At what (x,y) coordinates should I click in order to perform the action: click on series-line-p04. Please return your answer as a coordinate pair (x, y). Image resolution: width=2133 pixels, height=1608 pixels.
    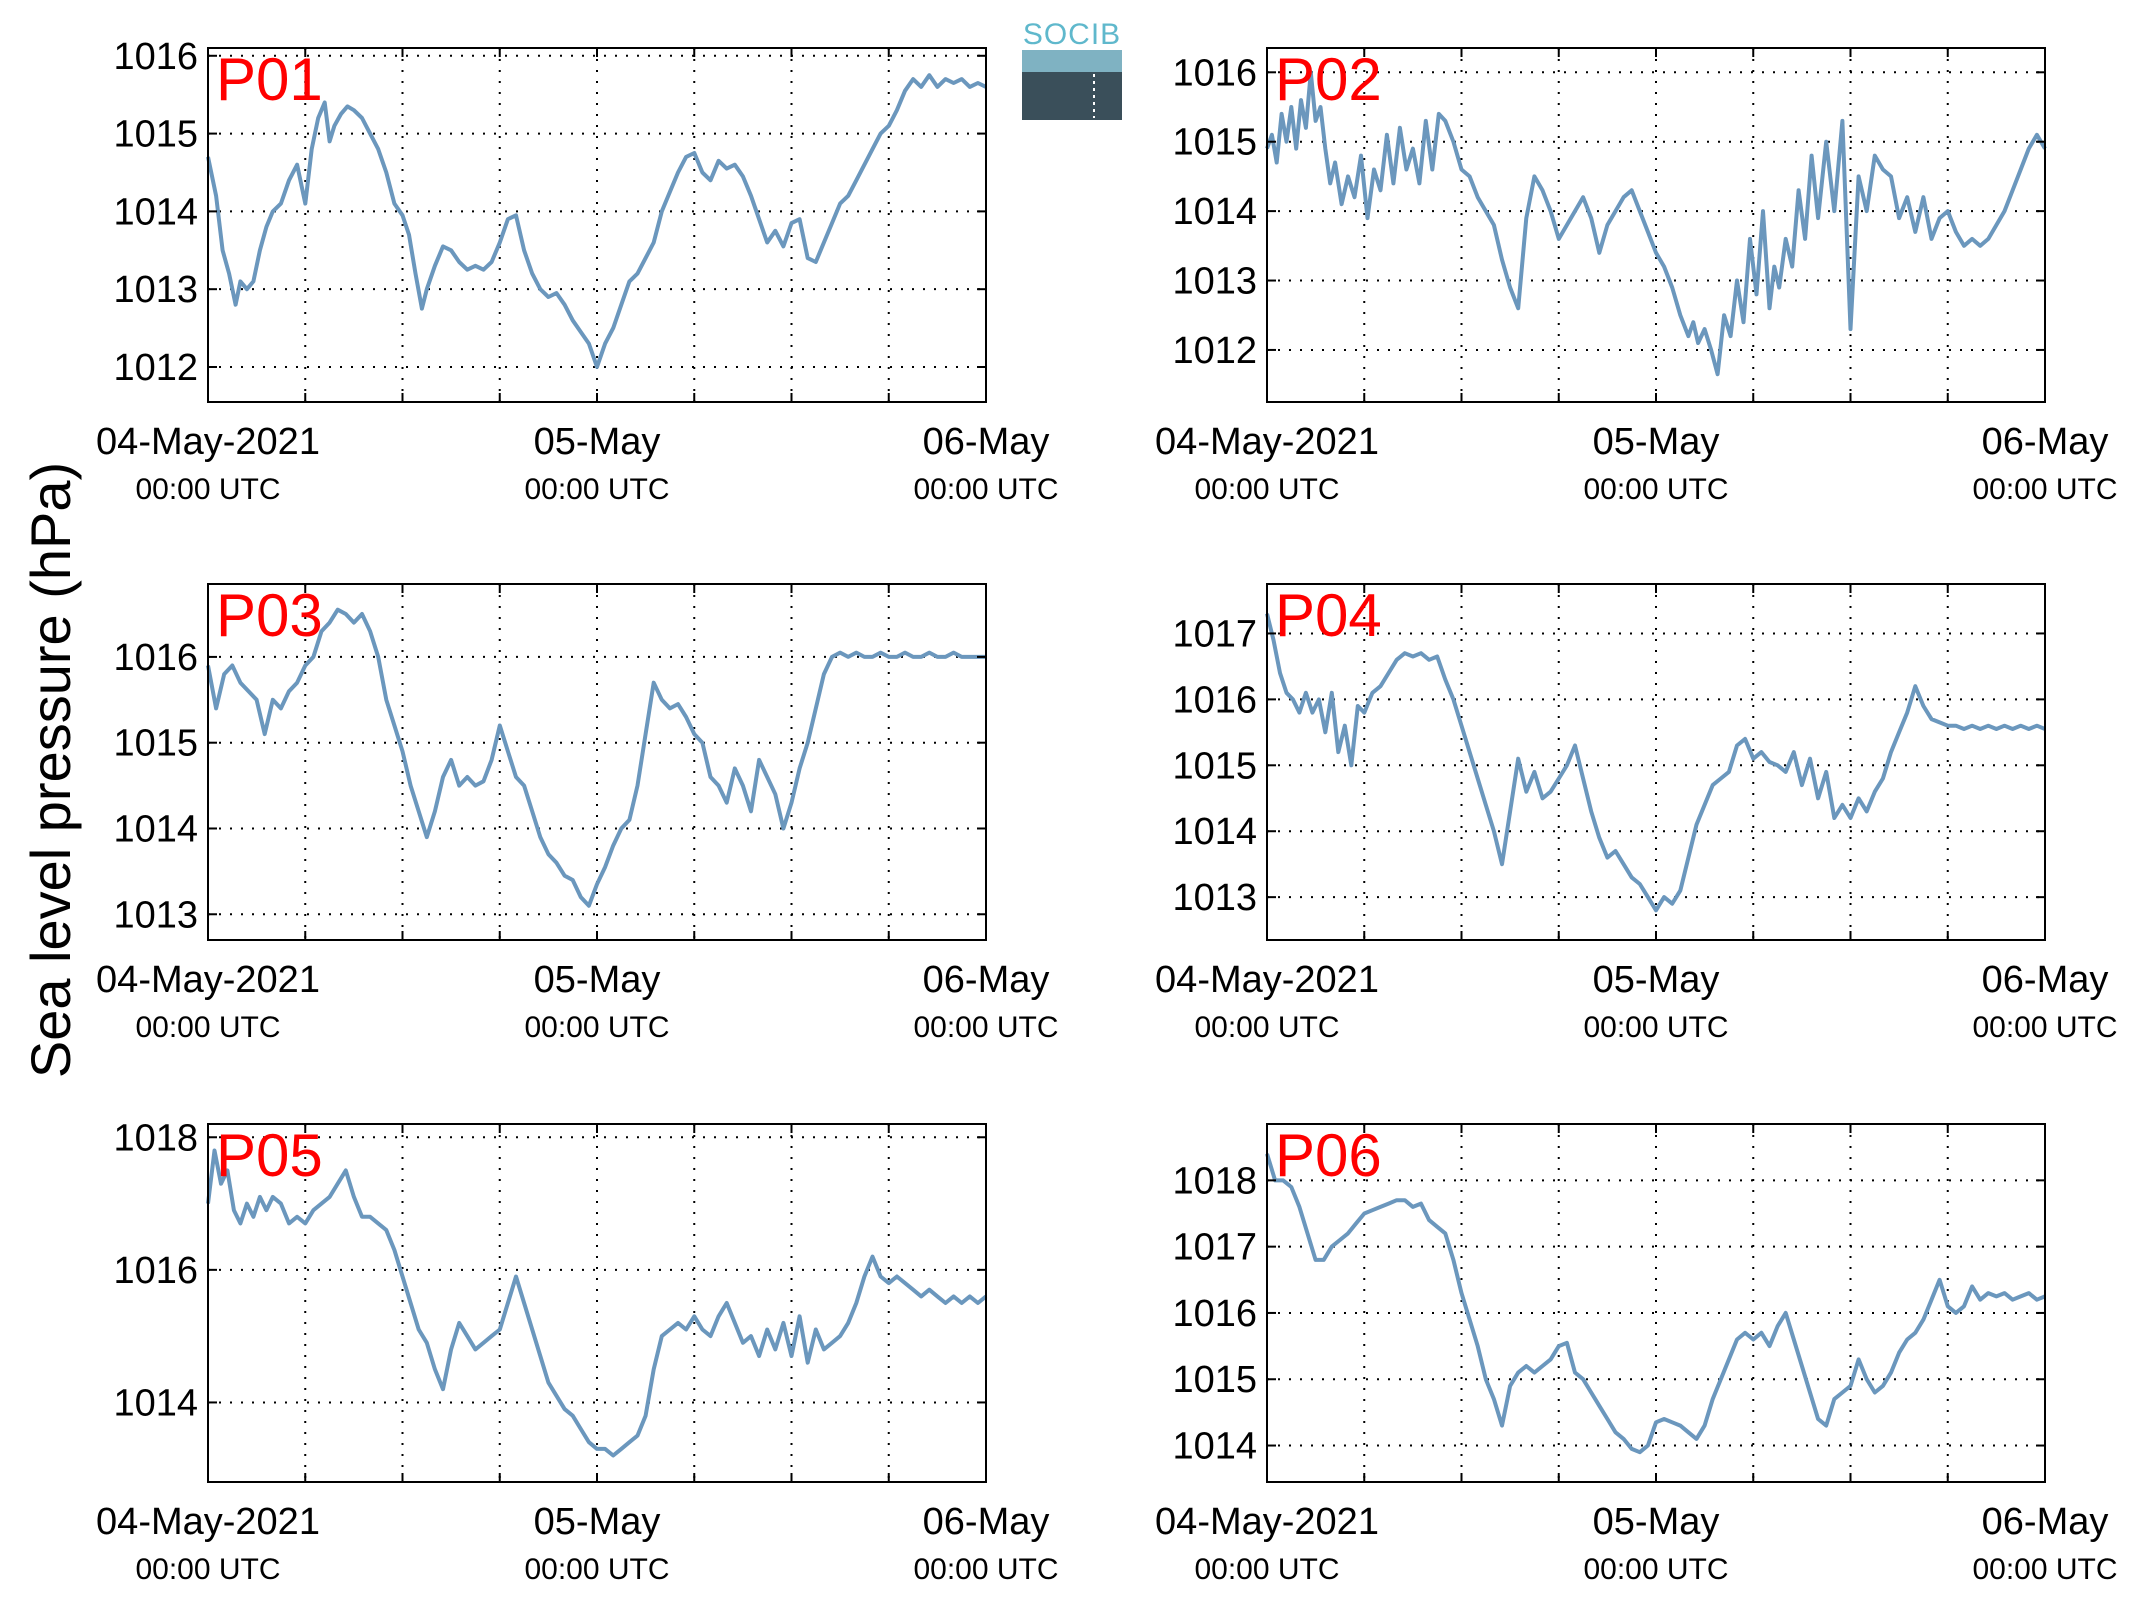
    Looking at the image, I should click on (1655, 763).